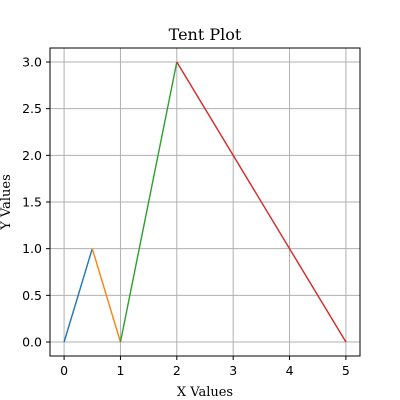  I want to click on y-tick-label: 2.0, so click(32, 155).